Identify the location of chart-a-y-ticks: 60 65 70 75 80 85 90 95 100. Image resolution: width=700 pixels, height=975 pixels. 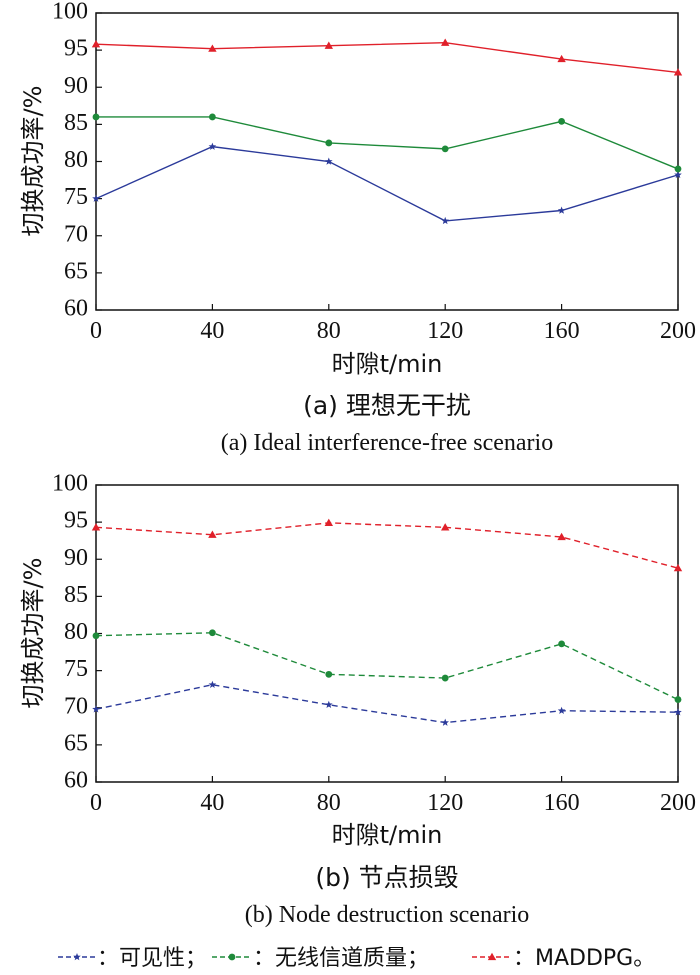
(77, 161).